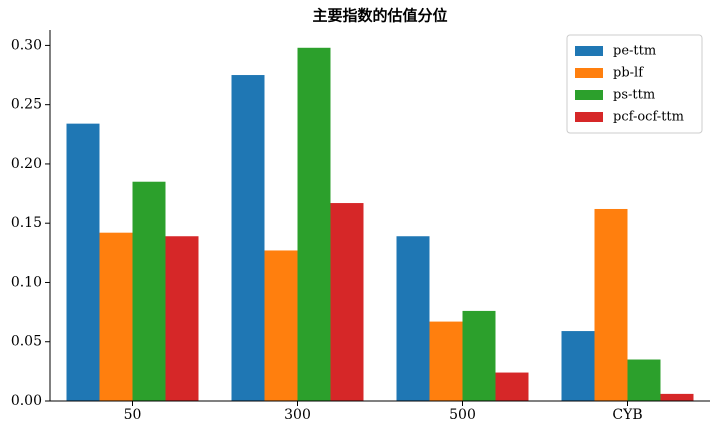 The width and height of the screenshot is (720, 432). I want to click on legend-label: pcf-ocf-ttm, so click(648, 117).